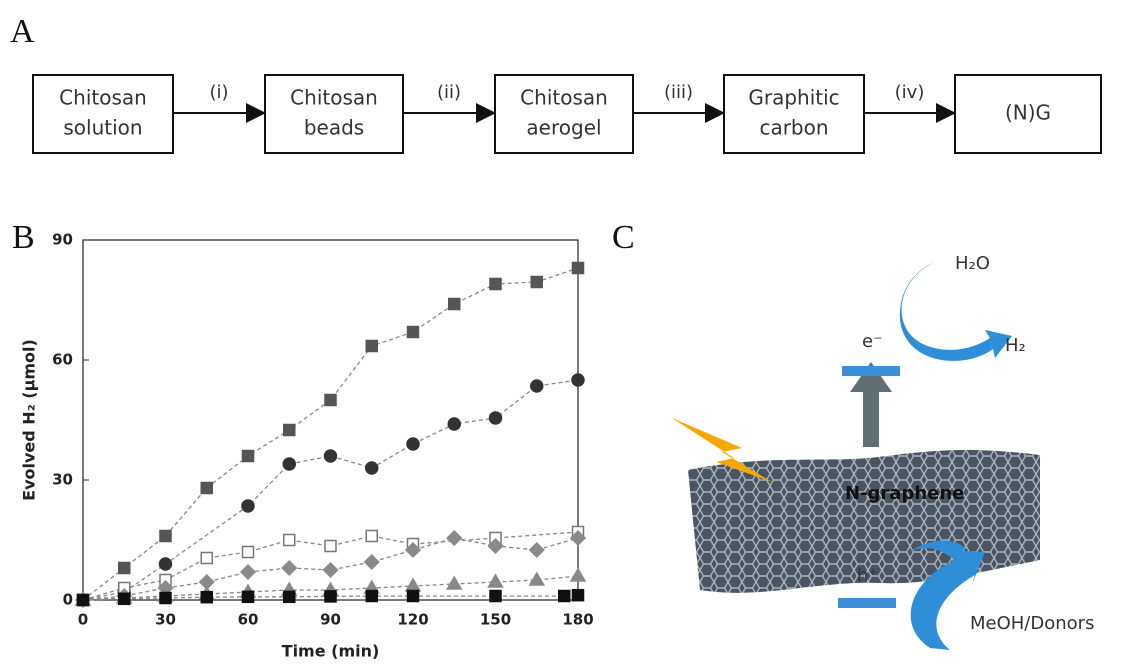 This screenshot has width=1146, height=668. What do you see at coordinates (62, 360) in the screenshot?
I see `y-tick-label: 60` at bounding box center [62, 360].